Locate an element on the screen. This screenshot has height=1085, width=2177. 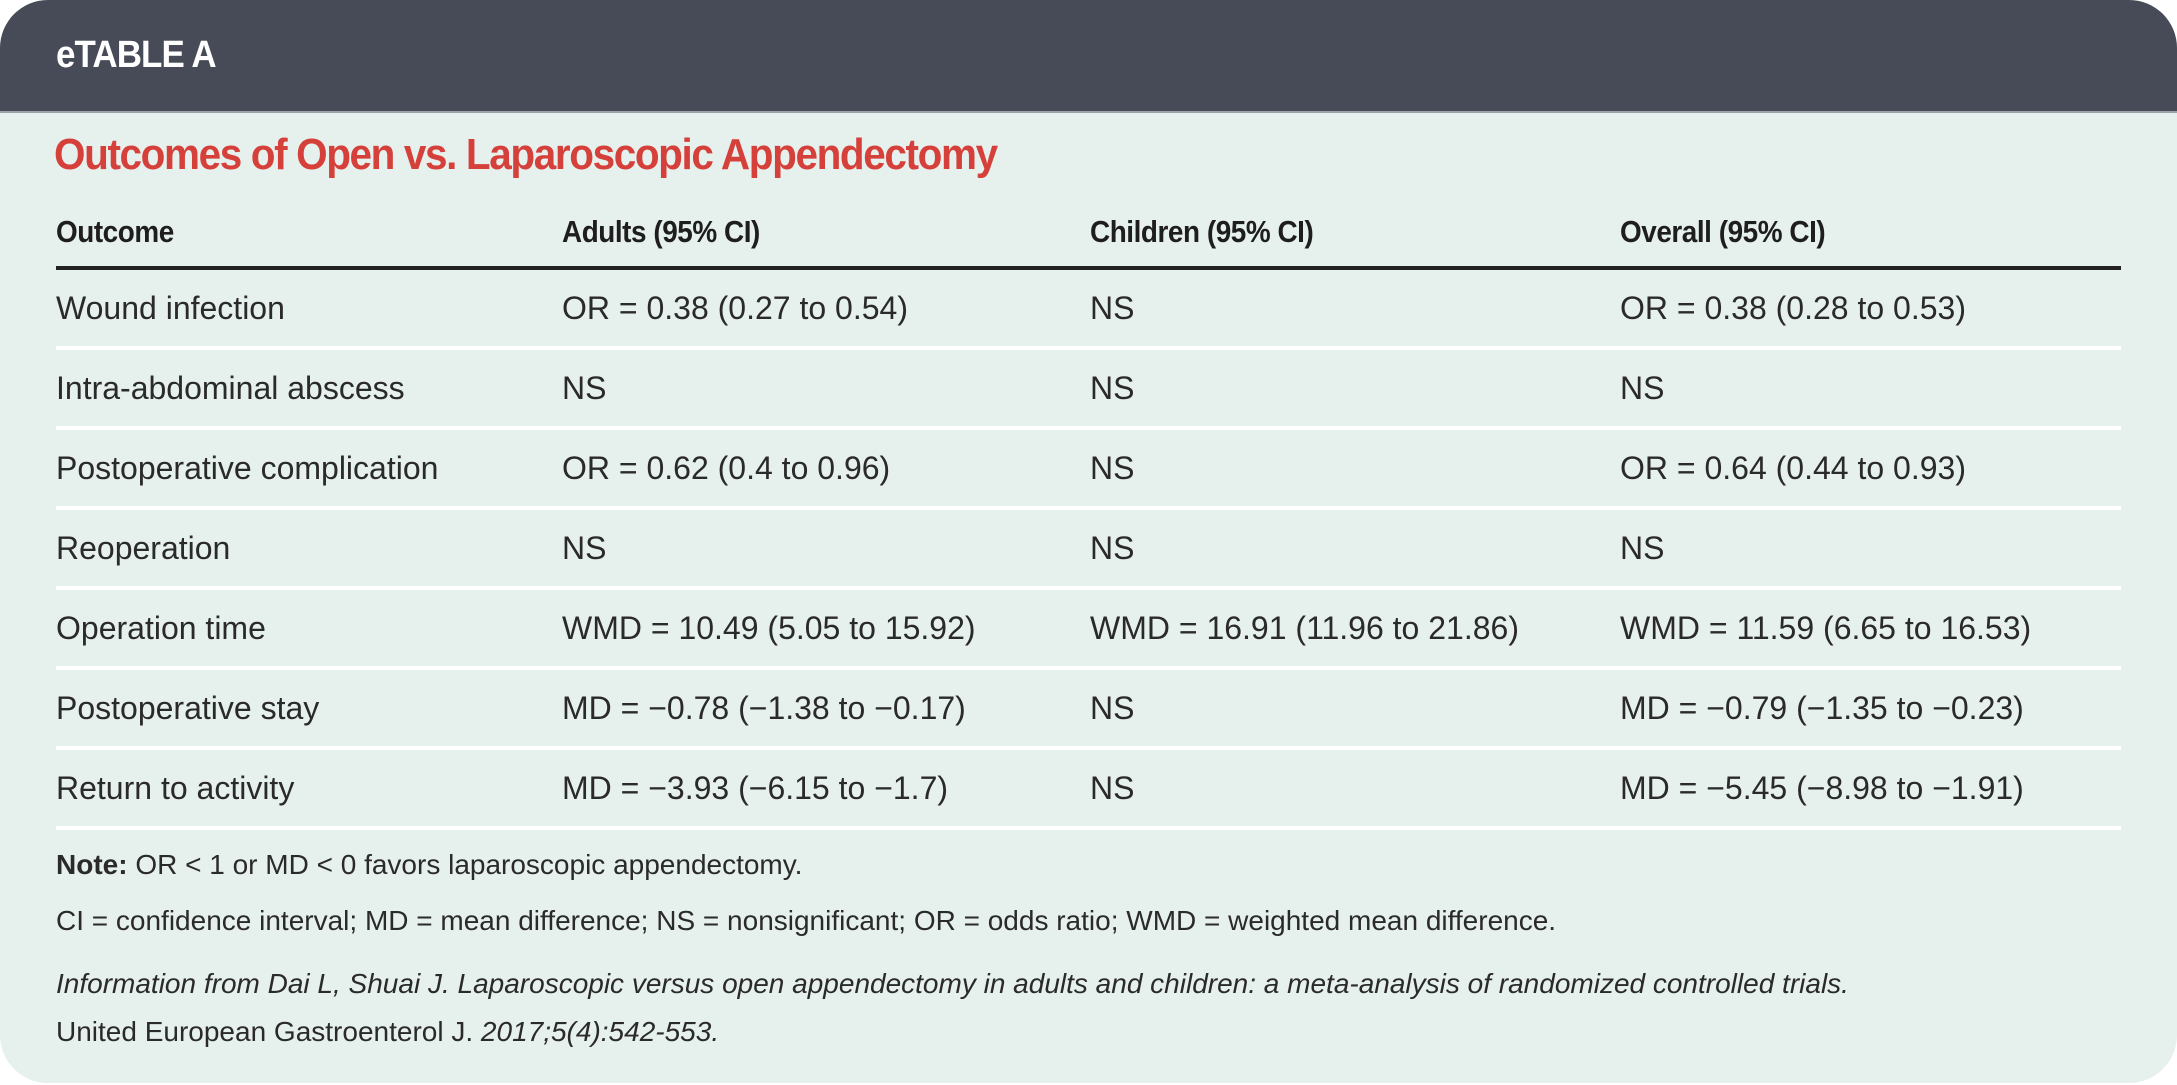
outcome-cell: Reoperation is located at coordinates (309, 549).